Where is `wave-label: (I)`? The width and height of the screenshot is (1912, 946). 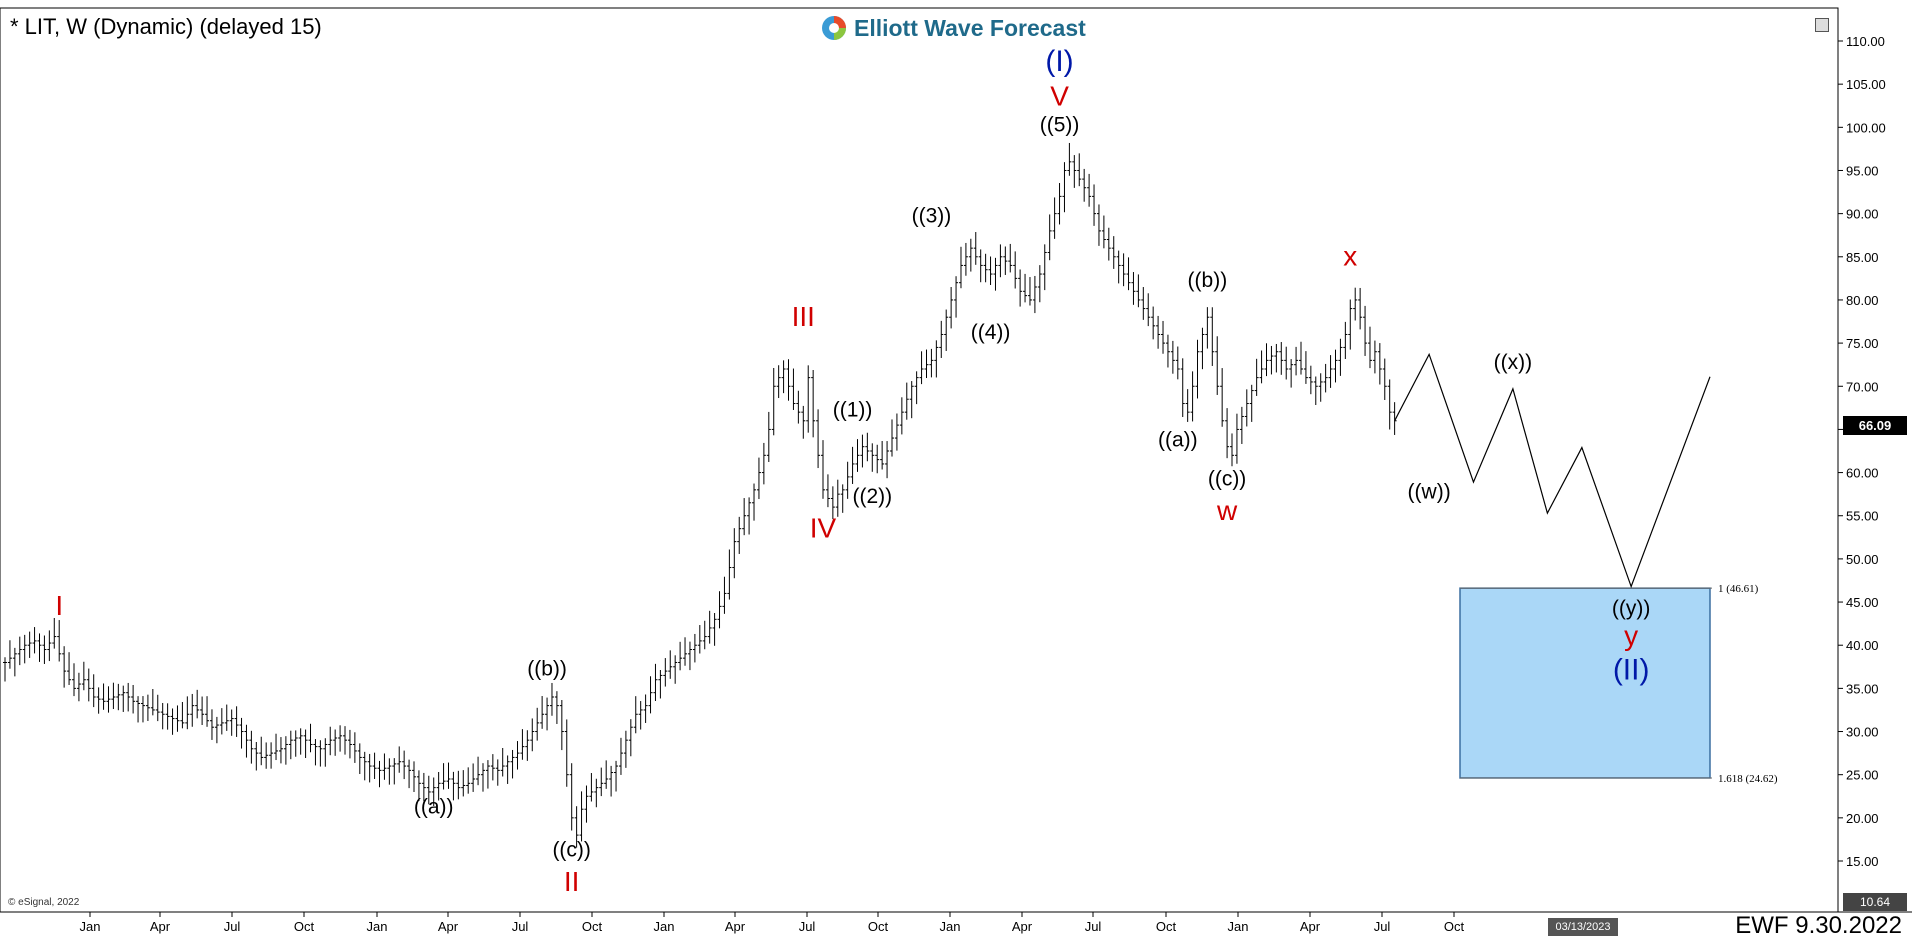
wave-label: (I) is located at coordinates (1059, 61).